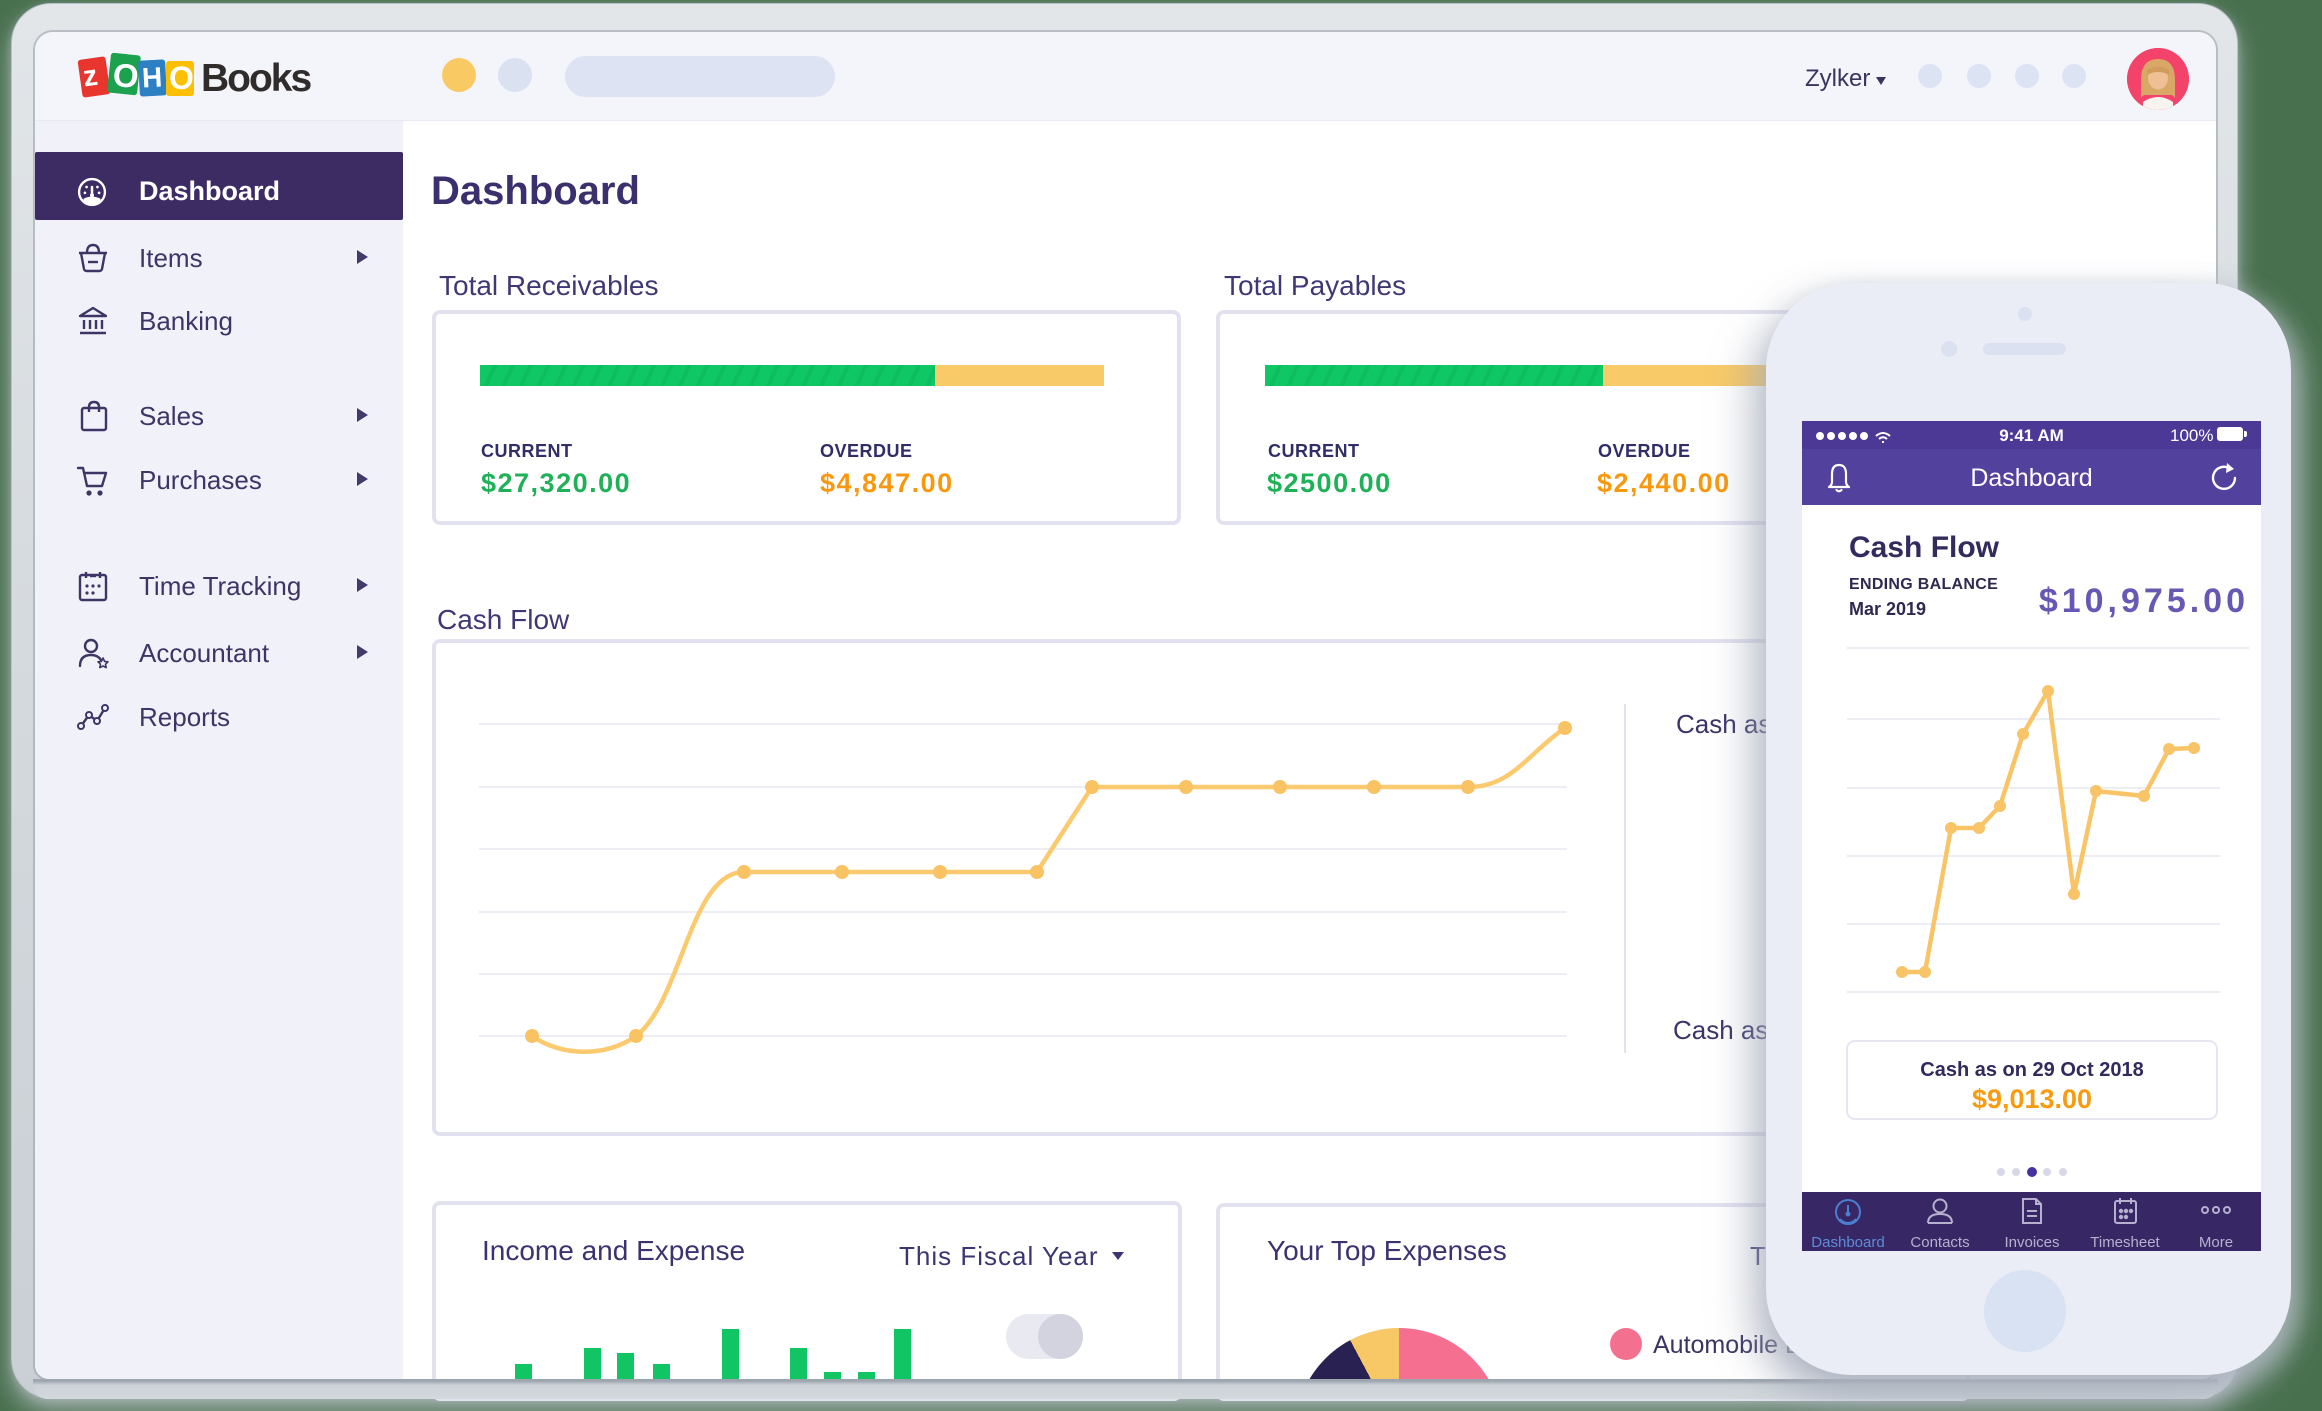 The image size is (2322, 1411). Describe the element at coordinates (2125, 1242) in the screenshot. I see `svg-text: Timesheet` at that location.